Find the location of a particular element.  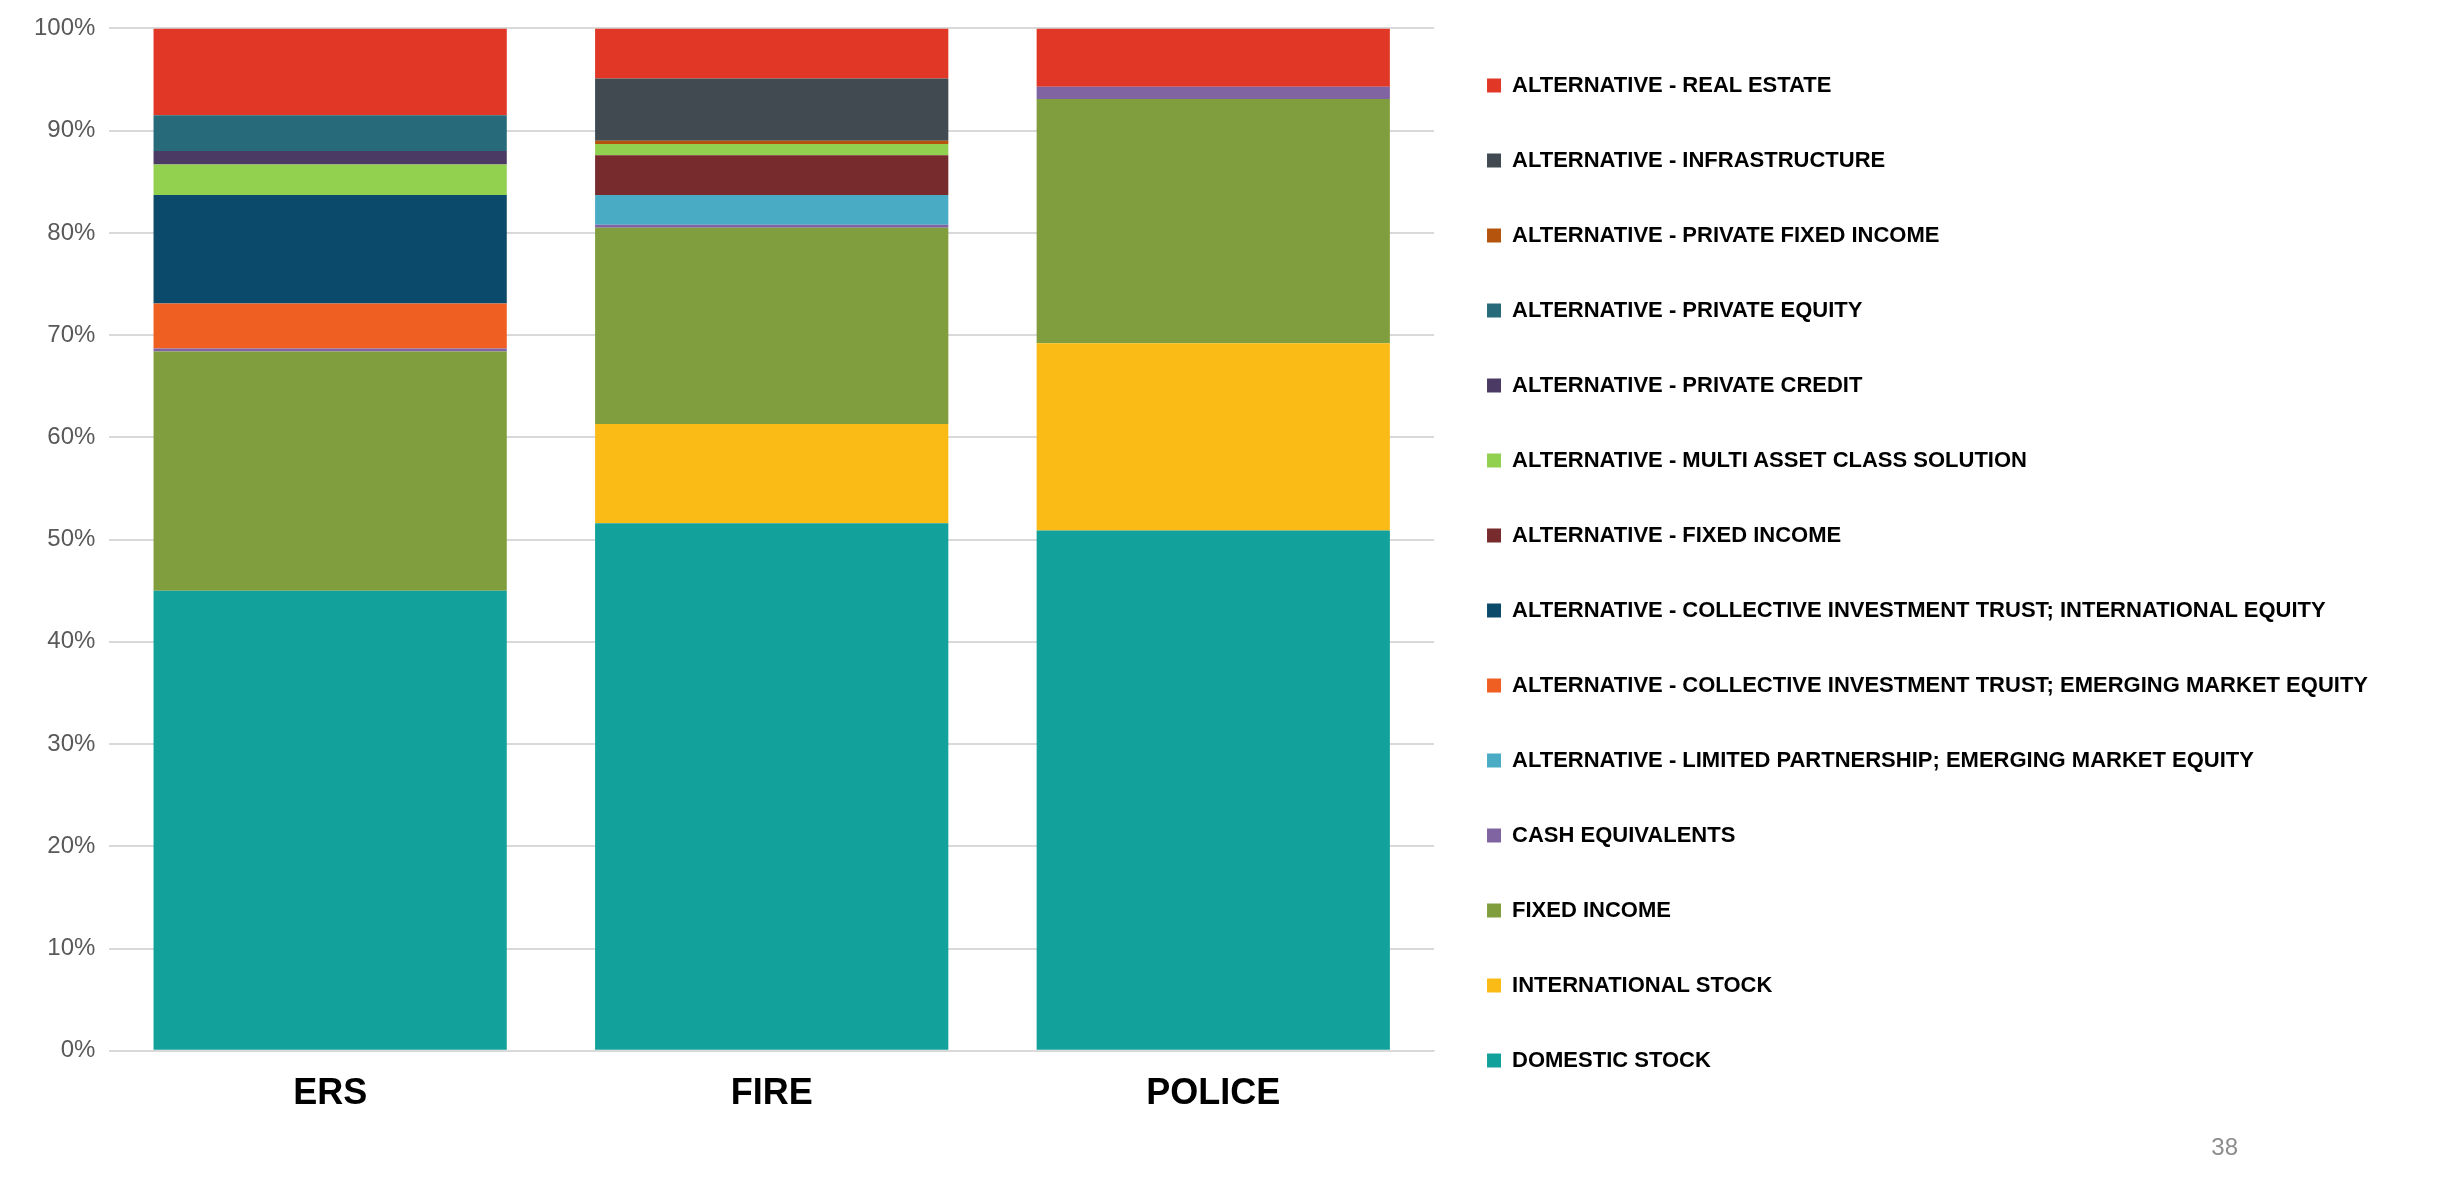

y-tick-label: 60% is located at coordinates (71, 435).